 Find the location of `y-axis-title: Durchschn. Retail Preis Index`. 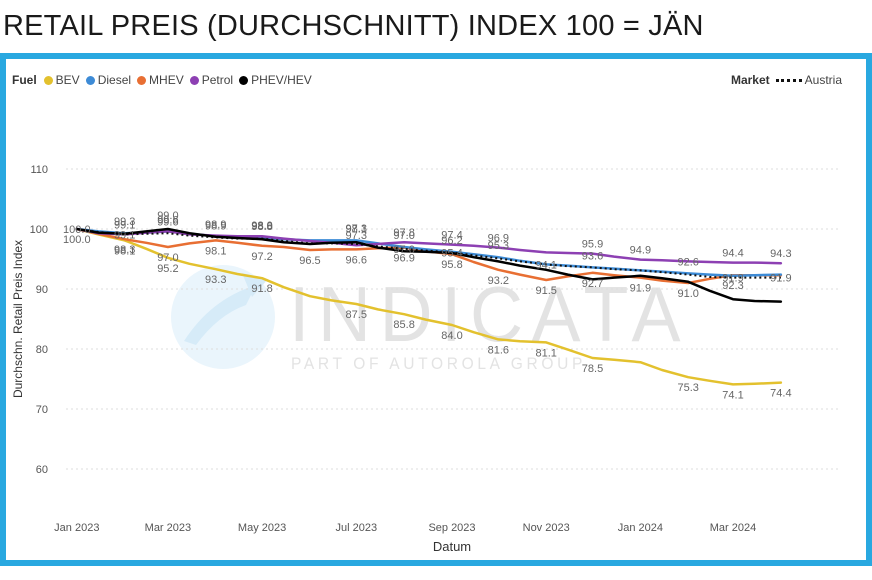

y-axis-title: Durchschn. Retail Preis Index is located at coordinates (18, 319).